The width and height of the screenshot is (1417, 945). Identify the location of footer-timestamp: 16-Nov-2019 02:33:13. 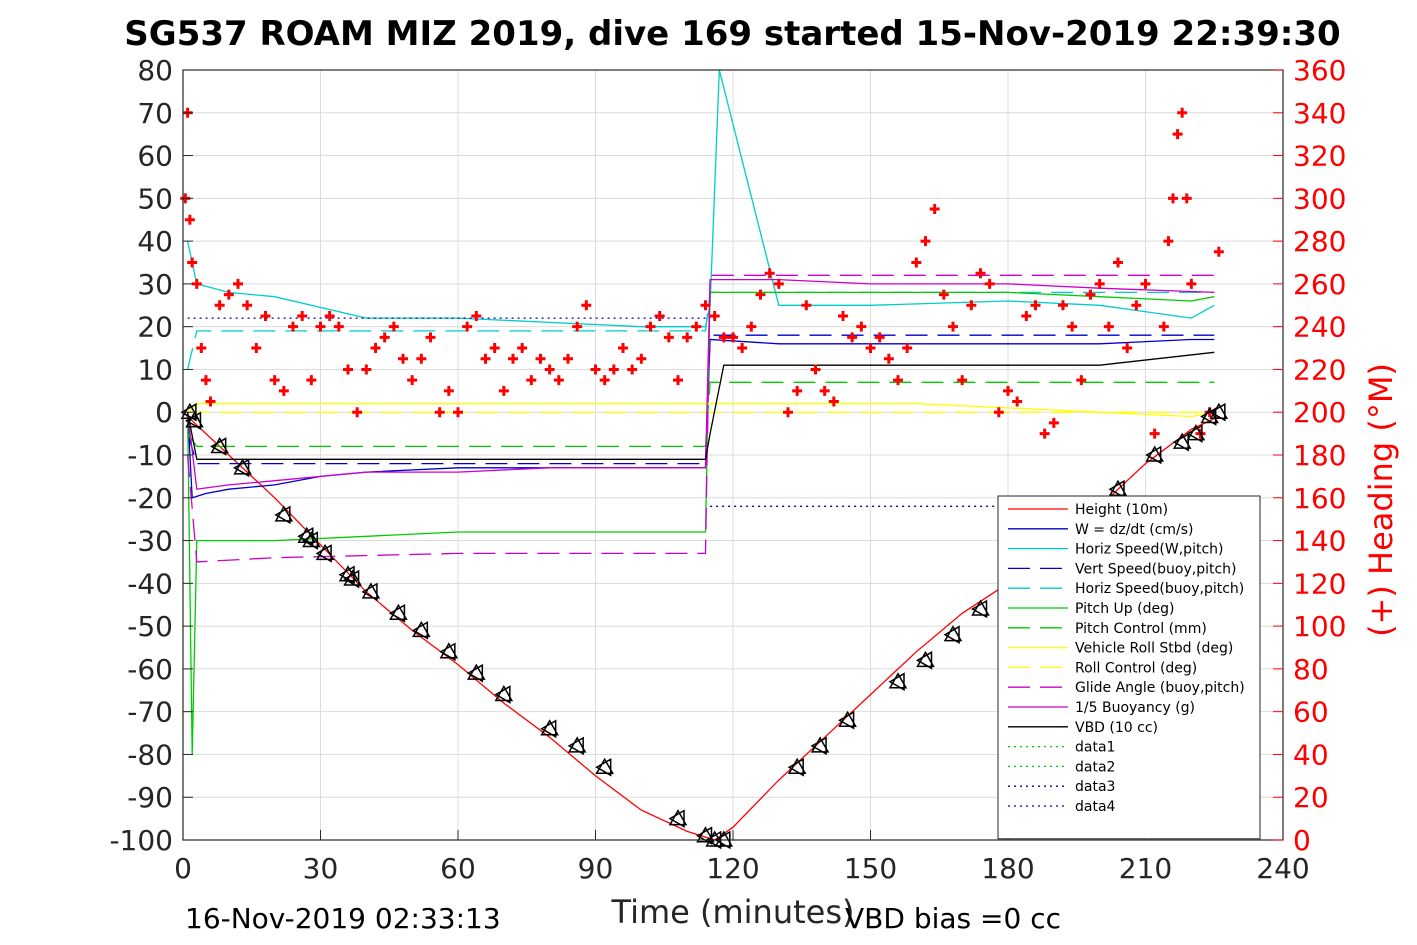
(343, 918).